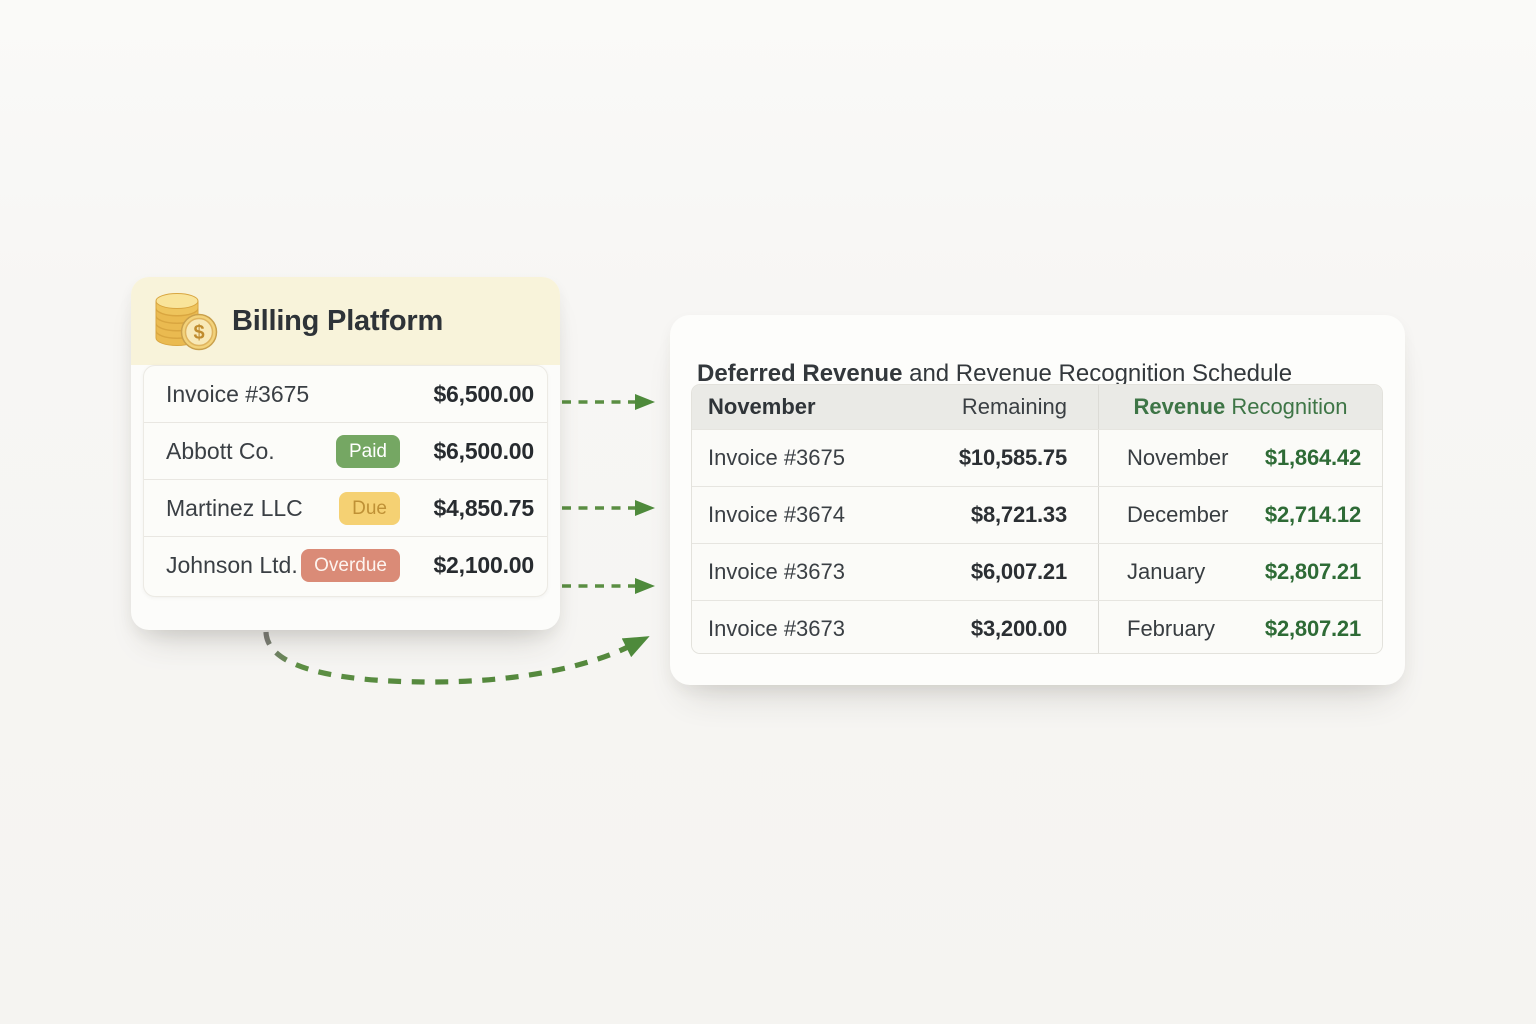  Describe the element at coordinates (369, 508) in the screenshot. I see `status-badge-due: Due` at that location.